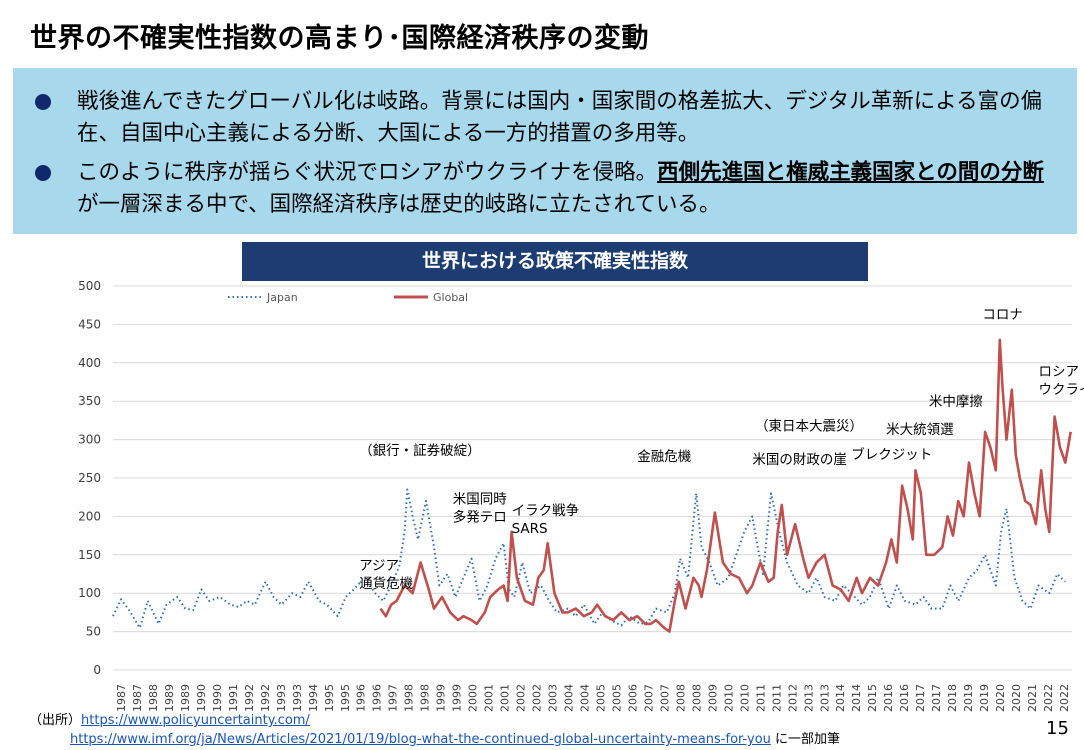 The height and width of the screenshot is (750, 1084). What do you see at coordinates (348, 297) in the screenshot?
I see `legend: Japan Global` at bounding box center [348, 297].